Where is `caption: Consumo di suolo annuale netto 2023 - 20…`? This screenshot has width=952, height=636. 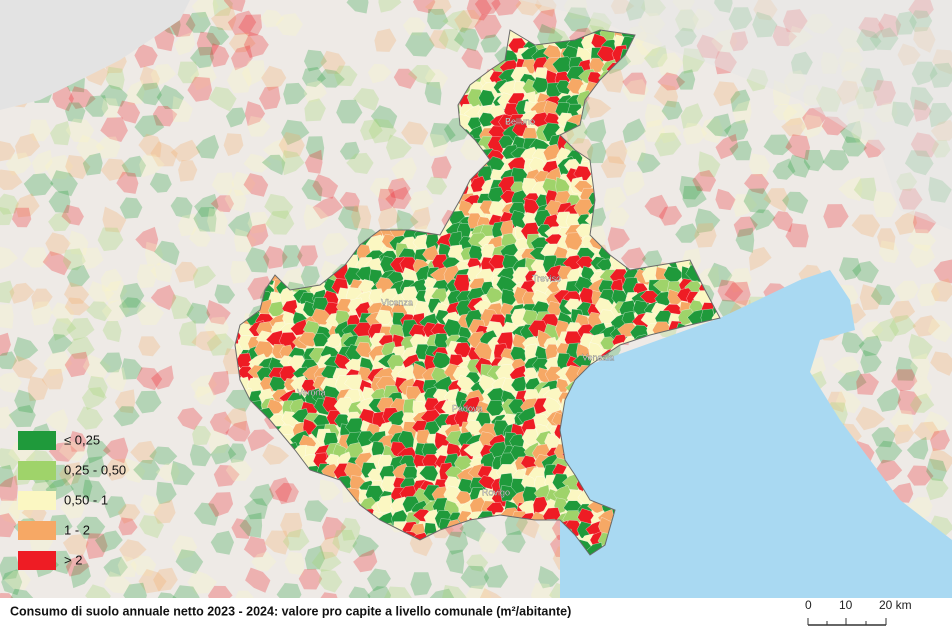
caption: Consumo di suolo annuale netto 2023 - 20… is located at coordinates (290, 611).